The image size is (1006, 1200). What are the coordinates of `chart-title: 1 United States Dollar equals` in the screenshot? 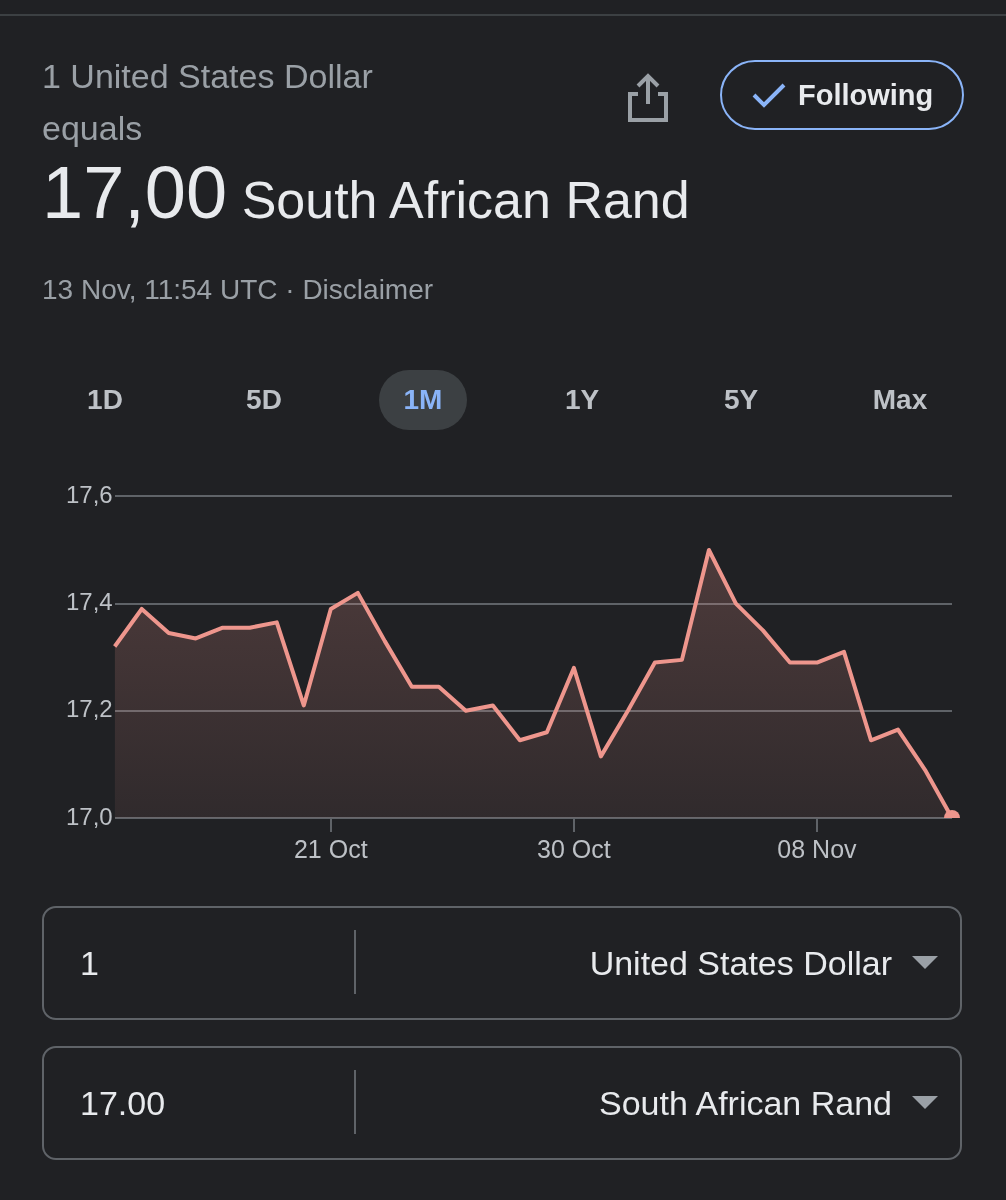 It's located at (207, 102).